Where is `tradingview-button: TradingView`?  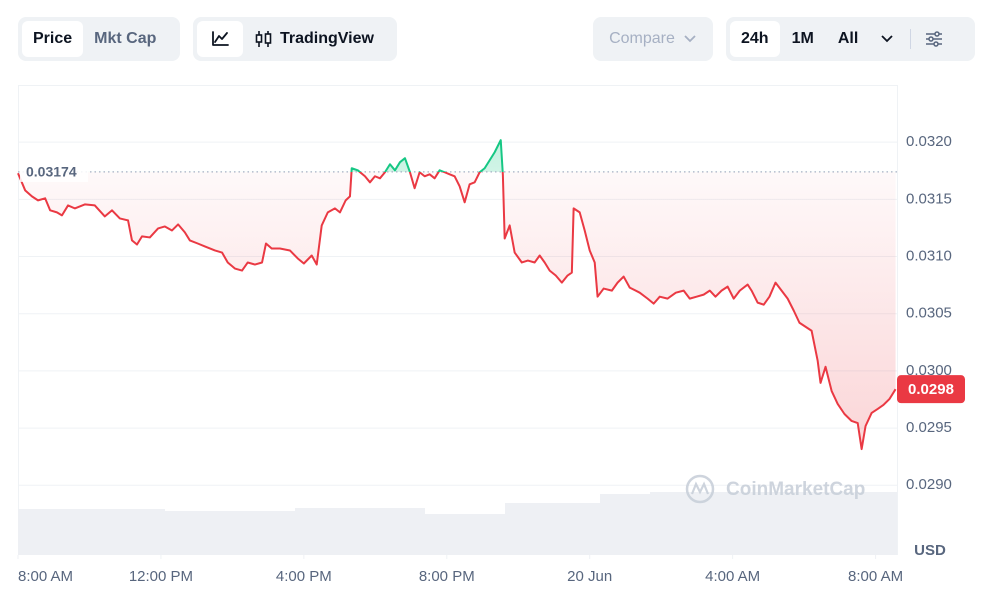 tradingview-button: TradingView is located at coordinates (314, 39).